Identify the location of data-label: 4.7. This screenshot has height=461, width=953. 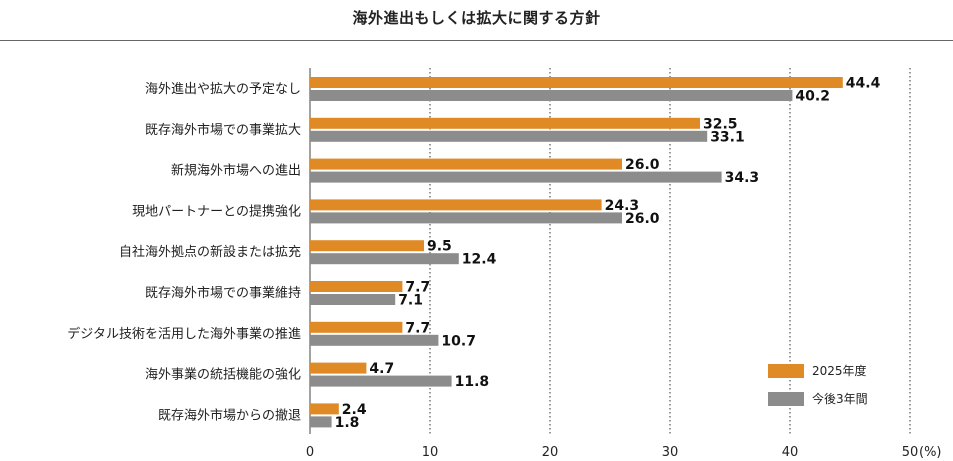
(381, 369).